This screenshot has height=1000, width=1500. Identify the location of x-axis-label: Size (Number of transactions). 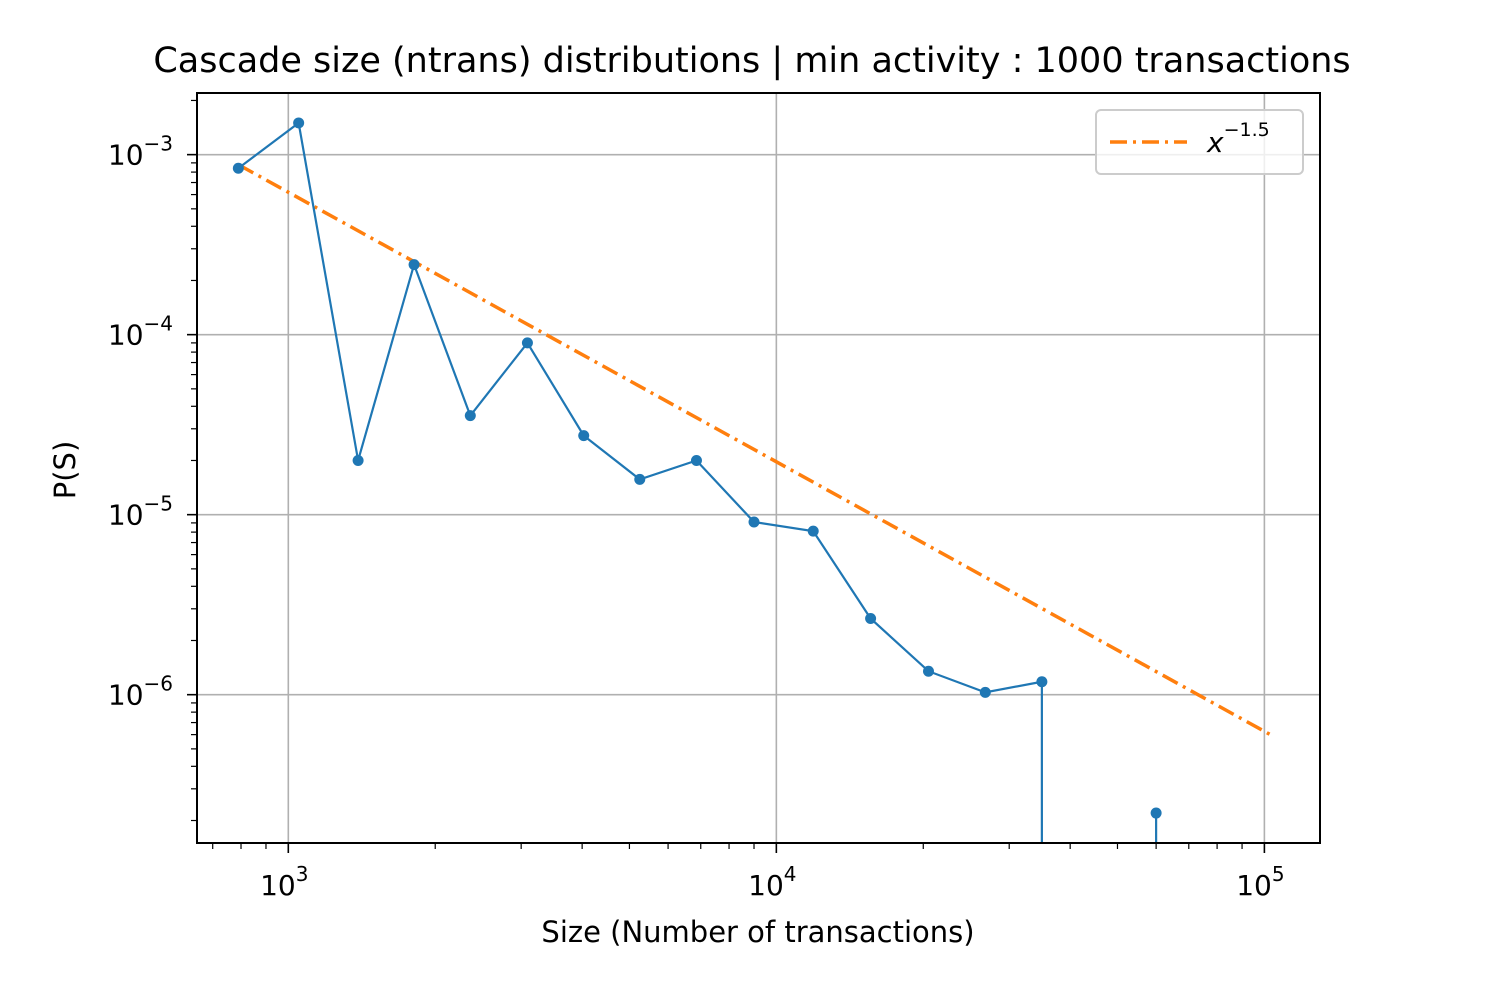
(757, 932).